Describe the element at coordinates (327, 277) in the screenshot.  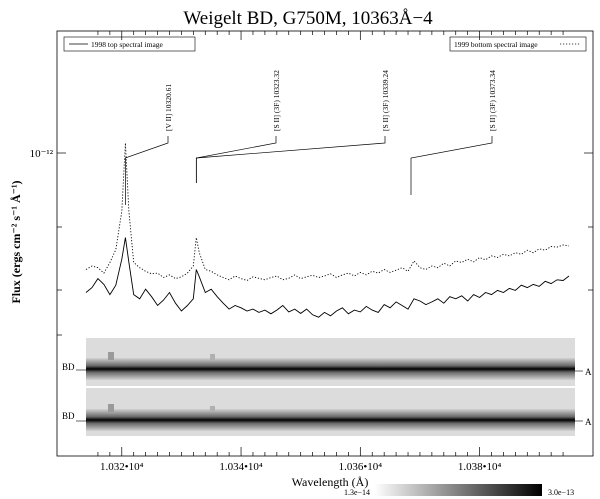
I see `series-1-line` at that location.